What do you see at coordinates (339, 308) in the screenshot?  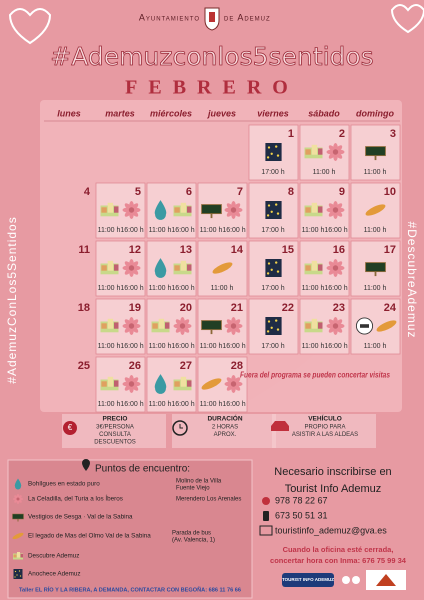 I see `day-number: 23` at bounding box center [339, 308].